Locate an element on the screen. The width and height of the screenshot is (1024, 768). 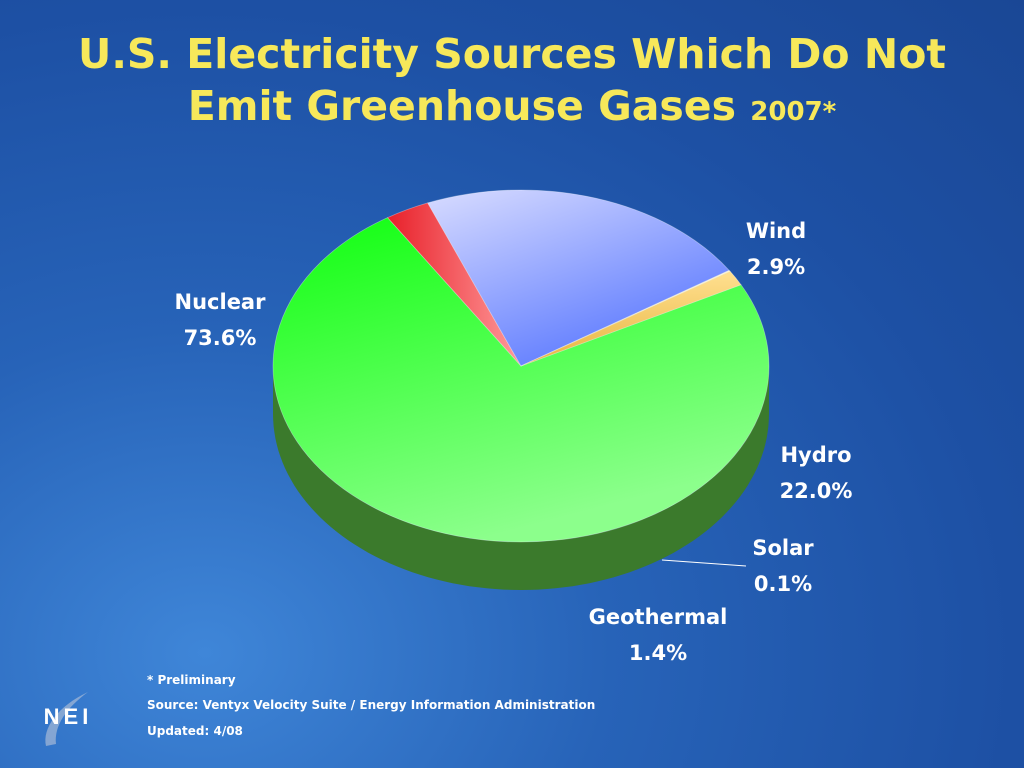
pie-side-nuclear is located at coordinates (521, 478).